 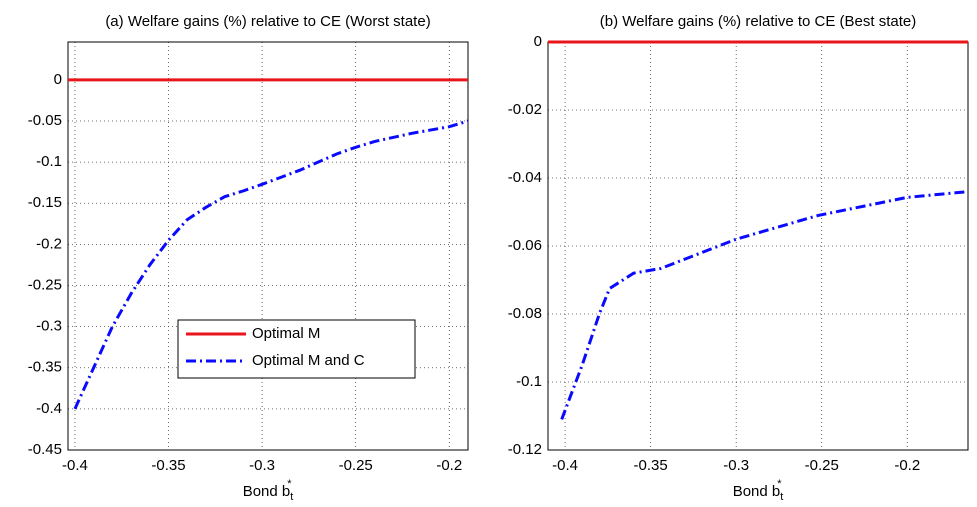 What do you see at coordinates (49, 243) in the screenshot?
I see `y-tick-label: -0.2` at bounding box center [49, 243].